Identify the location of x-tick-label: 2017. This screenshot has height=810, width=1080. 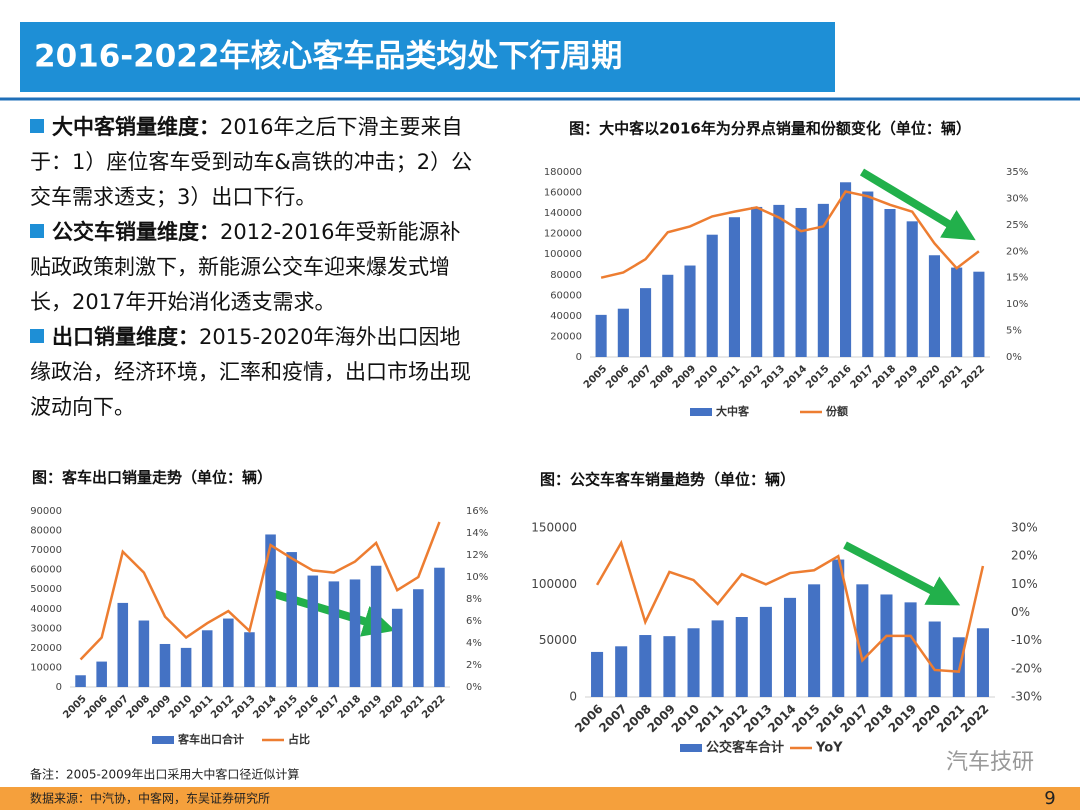
(862, 376).